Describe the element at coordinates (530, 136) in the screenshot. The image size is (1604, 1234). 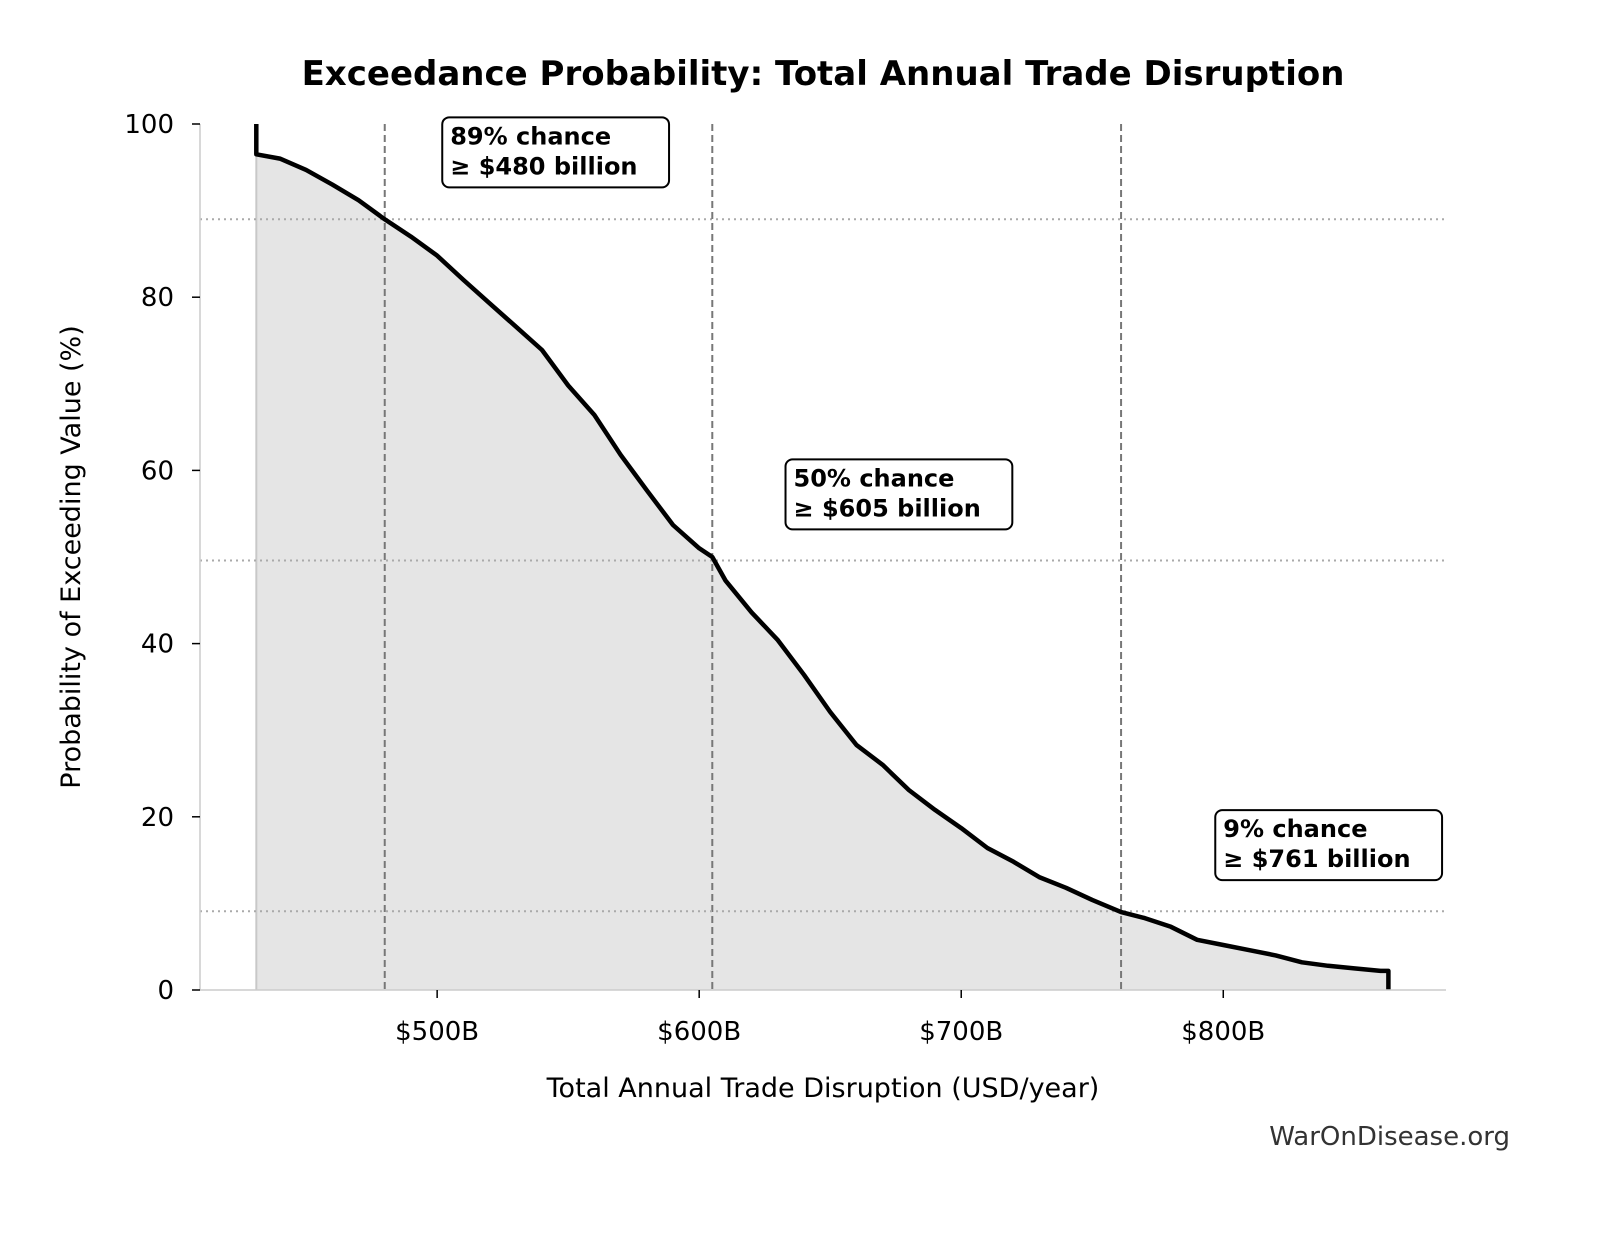
I see `annotation-line-1: 89% chance` at that location.